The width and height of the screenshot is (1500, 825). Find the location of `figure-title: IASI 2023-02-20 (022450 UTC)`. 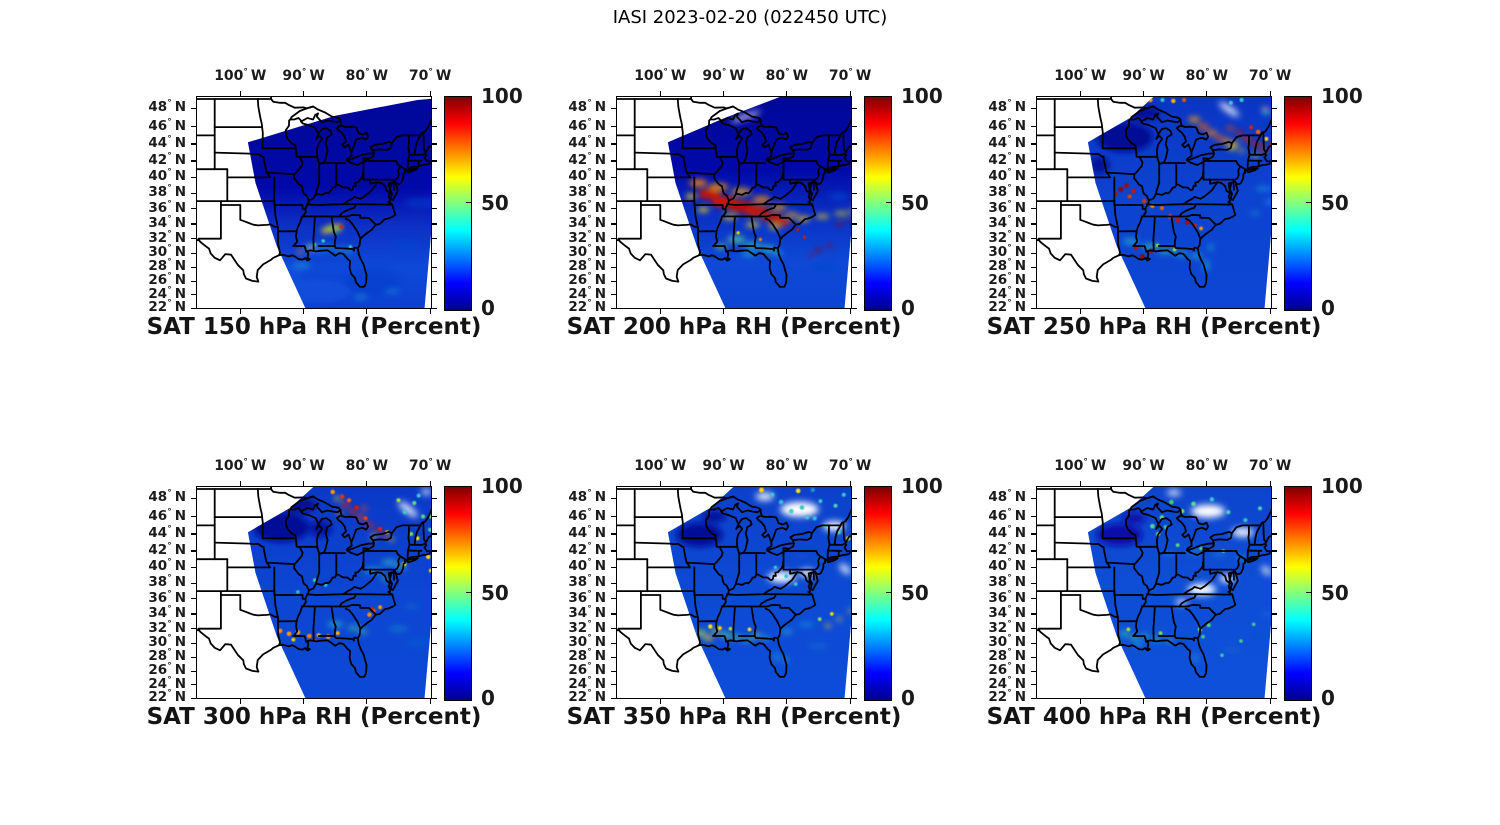

figure-title: IASI 2023-02-20 (022450 UTC) is located at coordinates (750, 17).